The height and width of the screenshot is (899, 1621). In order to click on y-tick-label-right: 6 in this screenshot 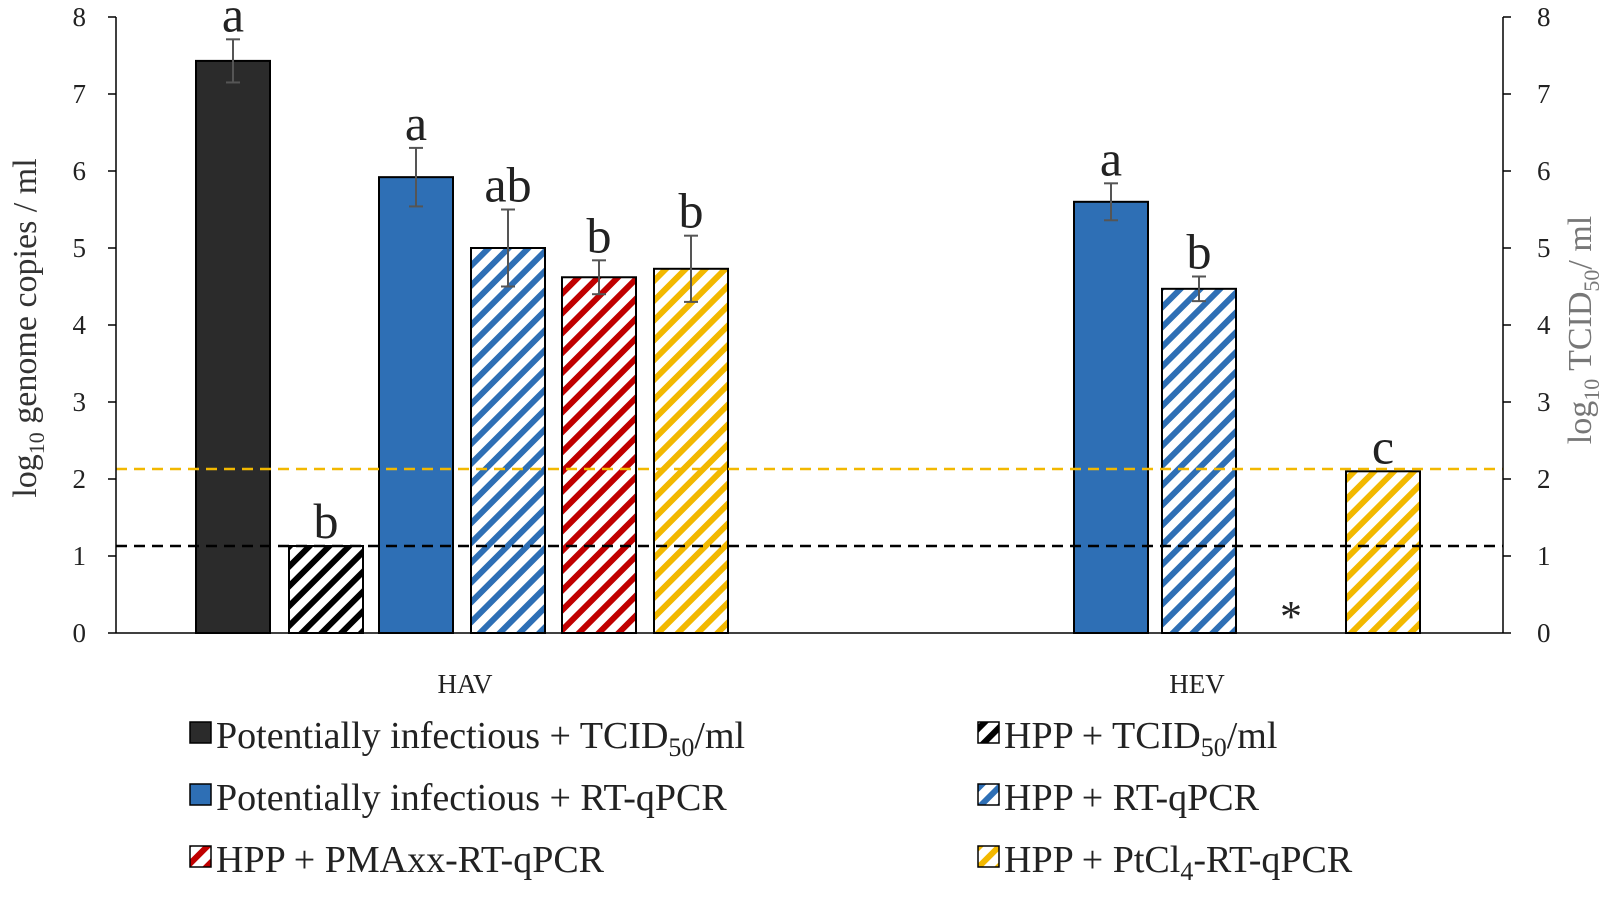, I will do `click(1544, 171)`.